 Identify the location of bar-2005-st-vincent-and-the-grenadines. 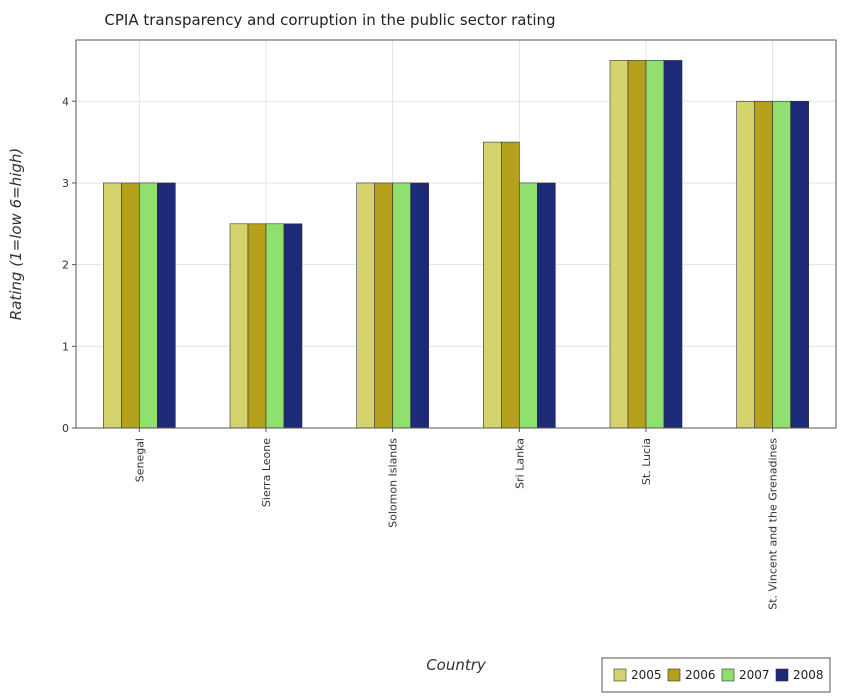
(745, 264).